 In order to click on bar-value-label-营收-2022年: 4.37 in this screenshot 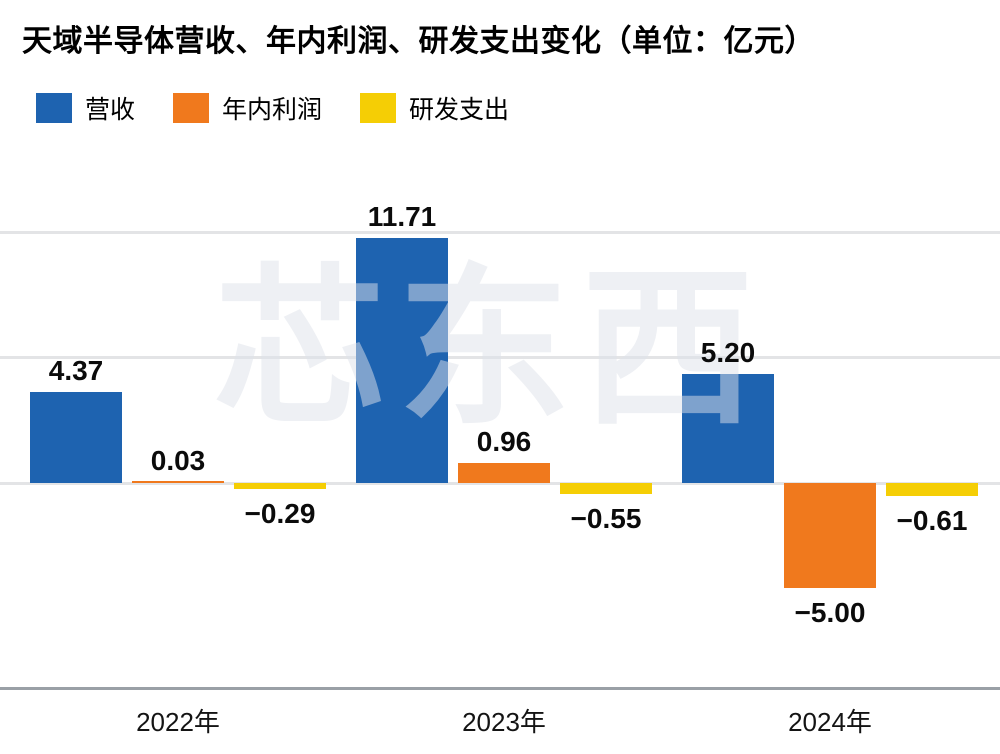, I will do `click(76, 370)`.